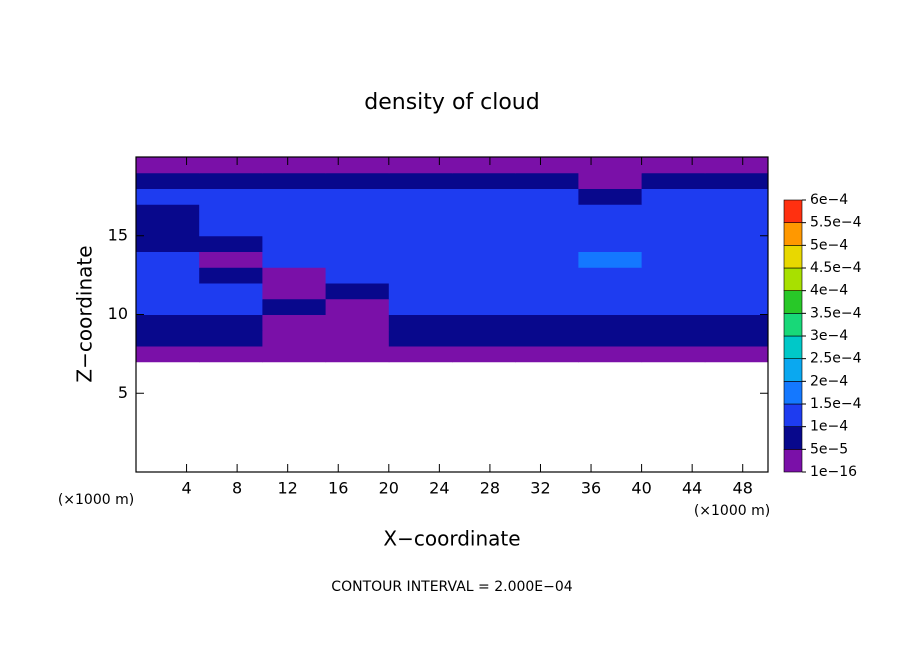 Image resolution: width=904 pixels, height=654 pixels. I want to click on colorbar-label: 6e−4, so click(829, 200).